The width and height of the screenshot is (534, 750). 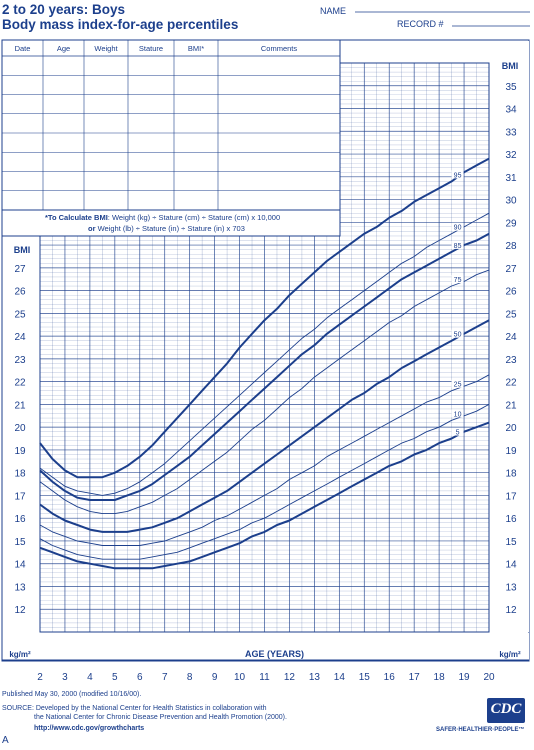 What do you see at coordinates (511, 223) in the screenshot?
I see `y-tick-right: 29` at bounding box center [511, 223].